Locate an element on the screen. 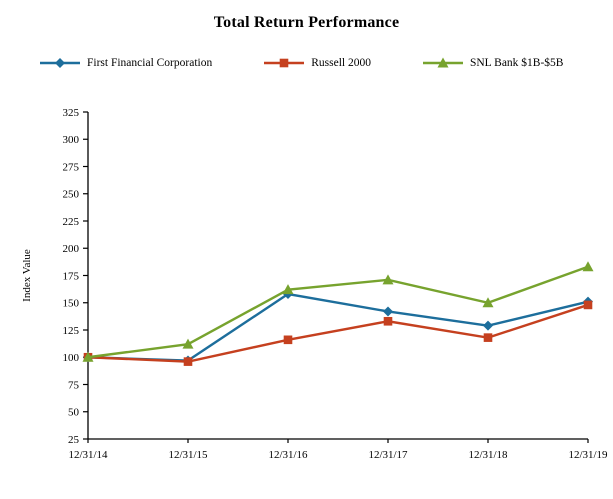  y-tick-label: 300 is located at coordinates (71, 140).